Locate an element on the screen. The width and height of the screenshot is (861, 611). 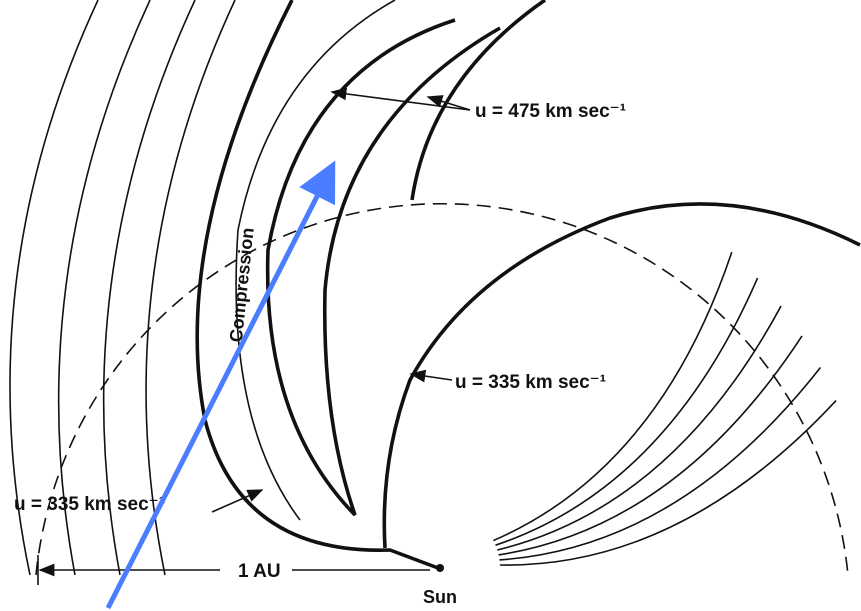
fast-wind-label: u = 475 km sec⁻¹ is located at coordinates (550, 111).